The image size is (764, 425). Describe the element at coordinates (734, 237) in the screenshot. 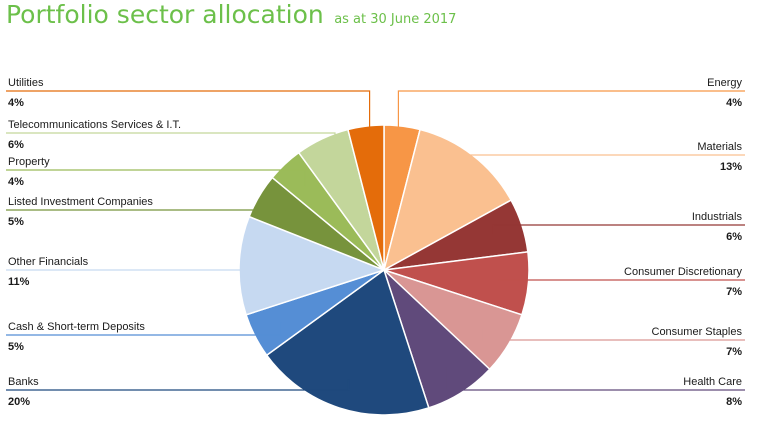

I see `slice-value-industrials: 6%` at that location.